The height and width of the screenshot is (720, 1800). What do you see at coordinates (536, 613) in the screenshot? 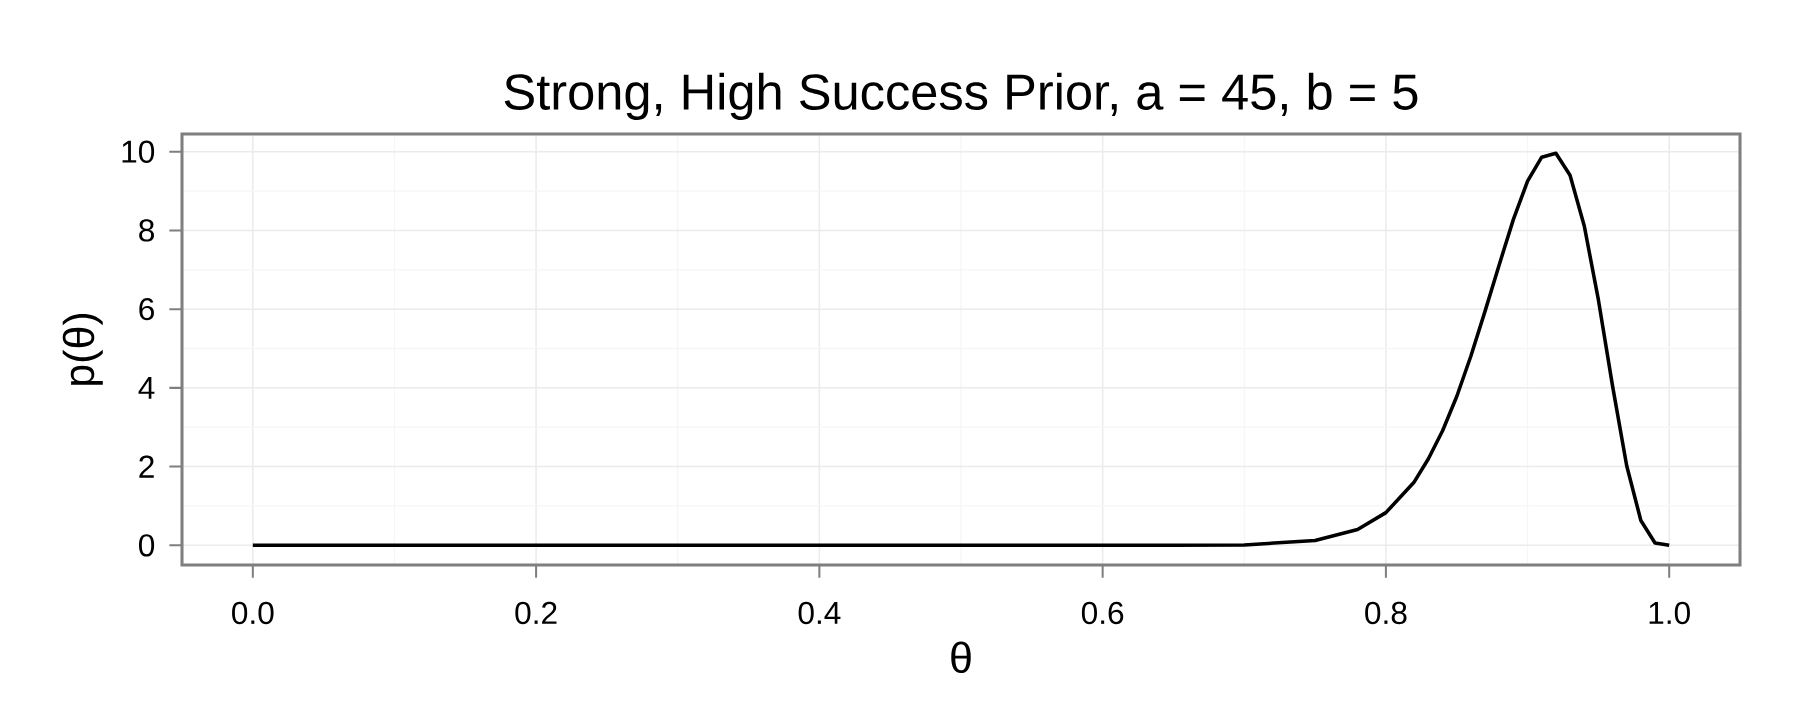
I see `x-tick-label: 0.2` at bounding box center [536, 613].